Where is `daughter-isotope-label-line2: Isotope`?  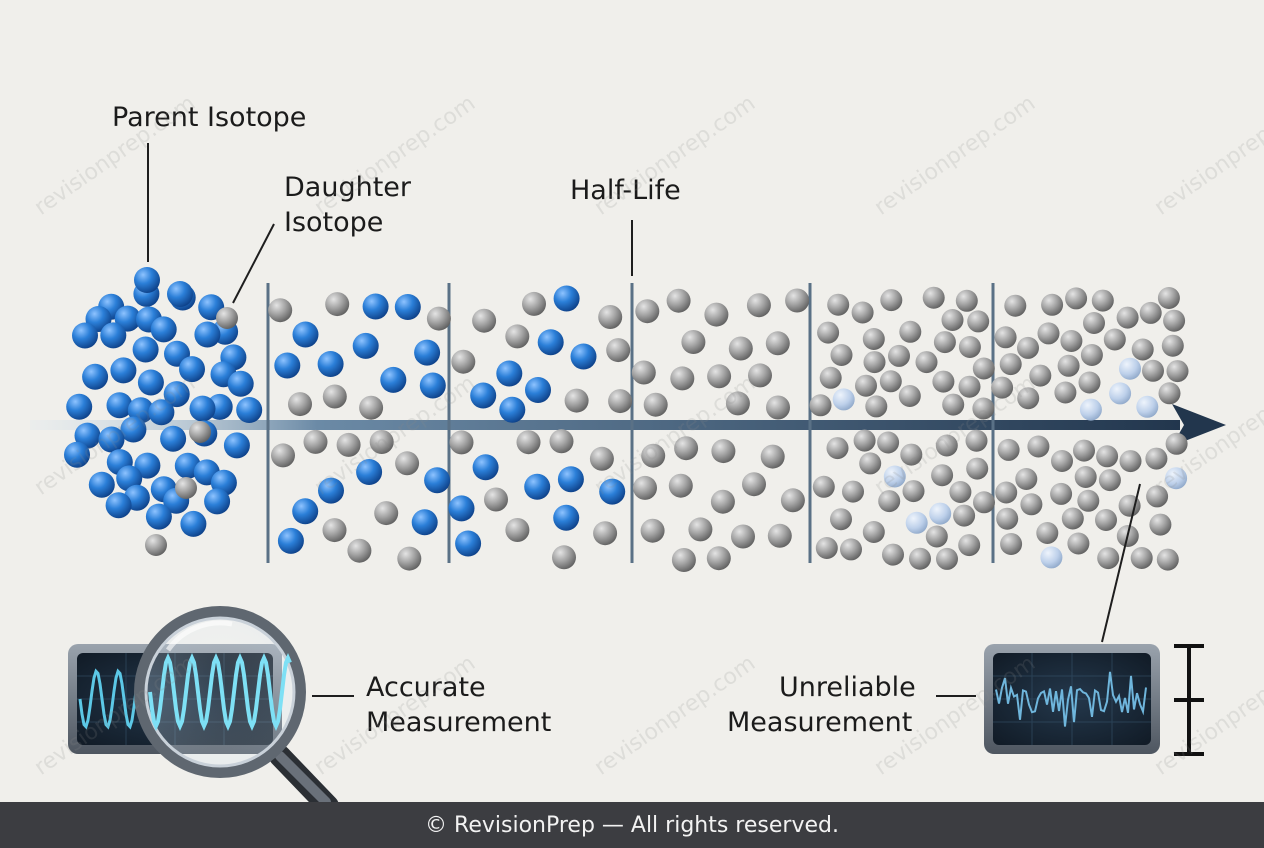 daughter-isotope-label-line2: Isotope is located at coordinates (334, 222).